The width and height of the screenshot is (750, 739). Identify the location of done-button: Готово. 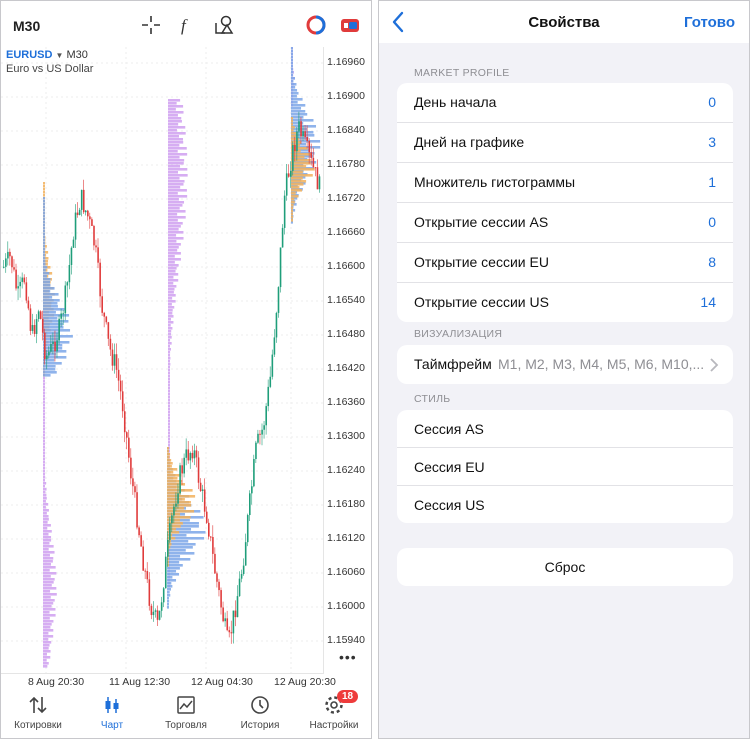
(709, 22).